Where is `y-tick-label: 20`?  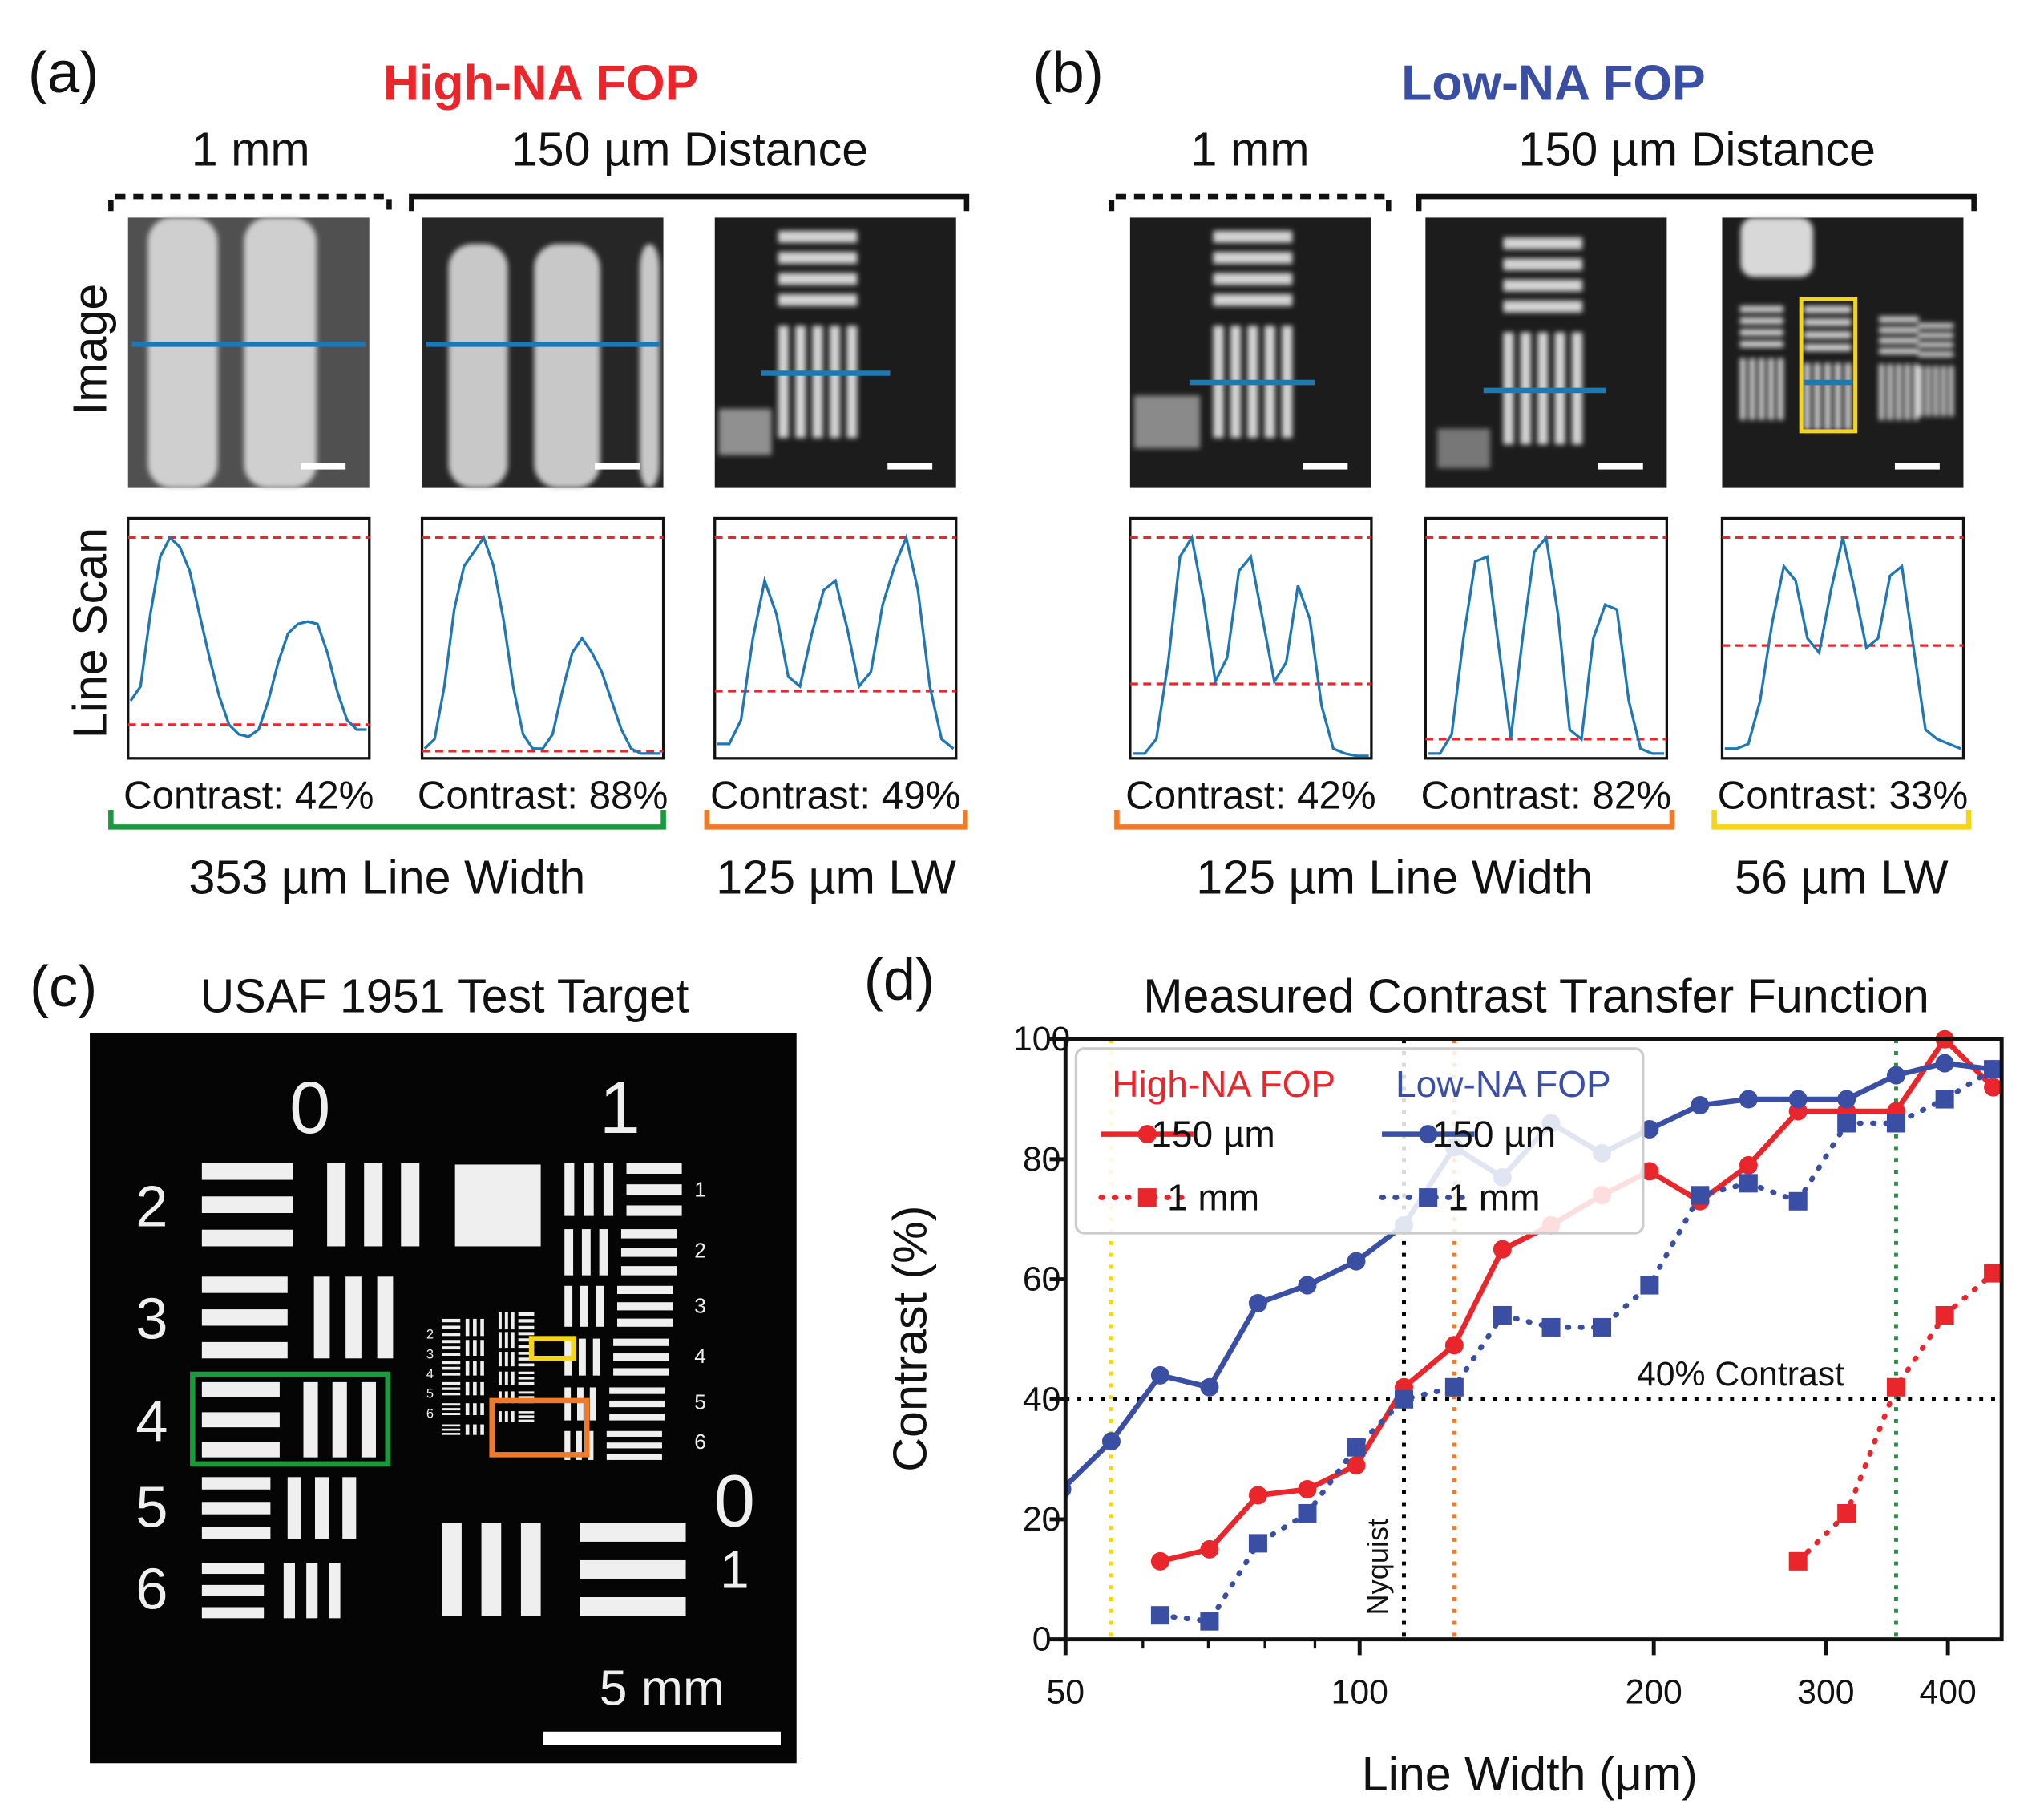
y-tick-label: 20 is located at coordinates (1042, 1519).